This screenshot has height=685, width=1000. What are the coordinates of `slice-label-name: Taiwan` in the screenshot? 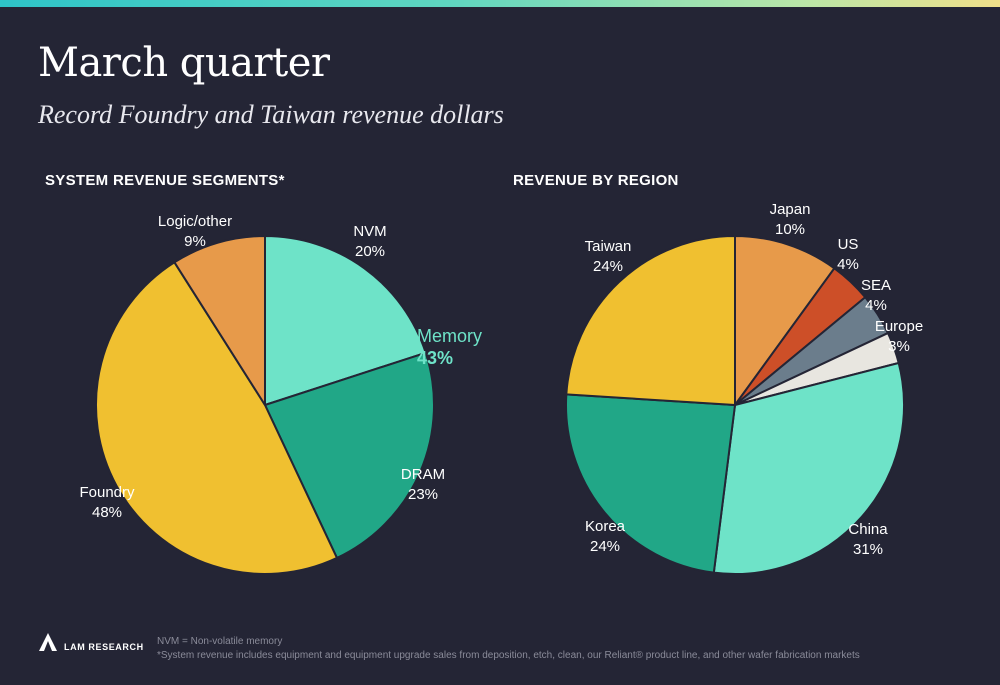 It's located at (608, 246).